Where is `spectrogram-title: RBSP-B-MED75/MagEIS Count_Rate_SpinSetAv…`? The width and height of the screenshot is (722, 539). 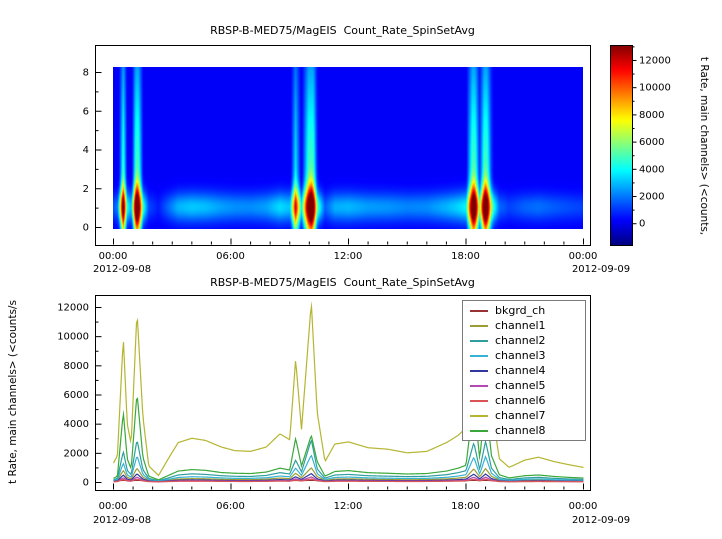
spectrogram-title: RBSP-B-MED75/MagEIS Count_Rate_SpinSetAv… is located at coordinates (342, 30).